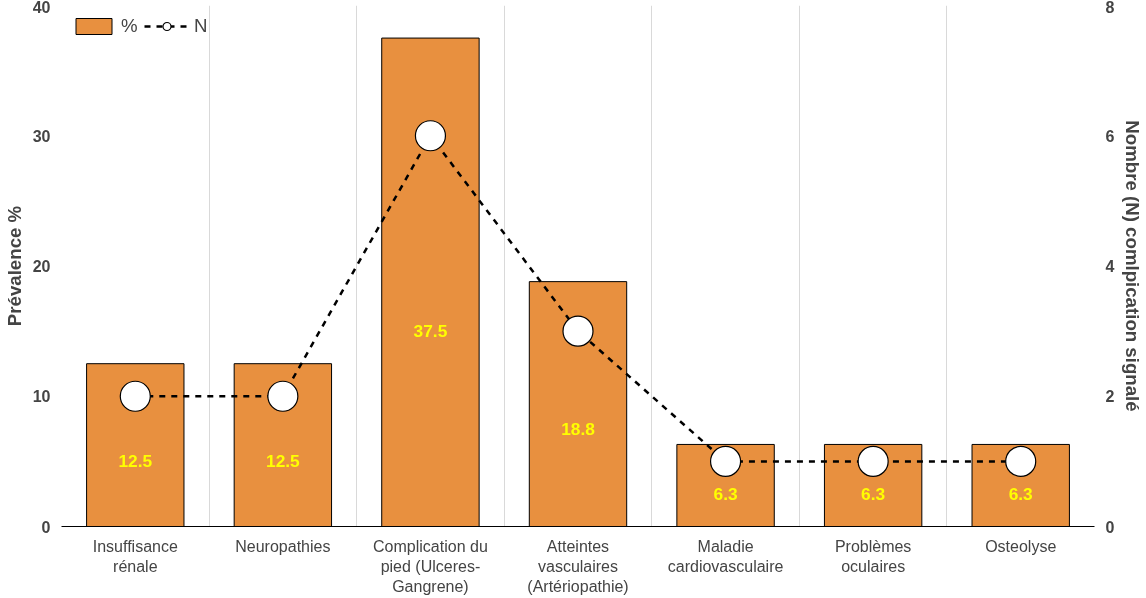 This screenshot has width=1146, height=598. What do you see at coordinates (1110, 136) in the screenshot?
I see `y2-tick-label: 6` at bounding box center [1110, 136].